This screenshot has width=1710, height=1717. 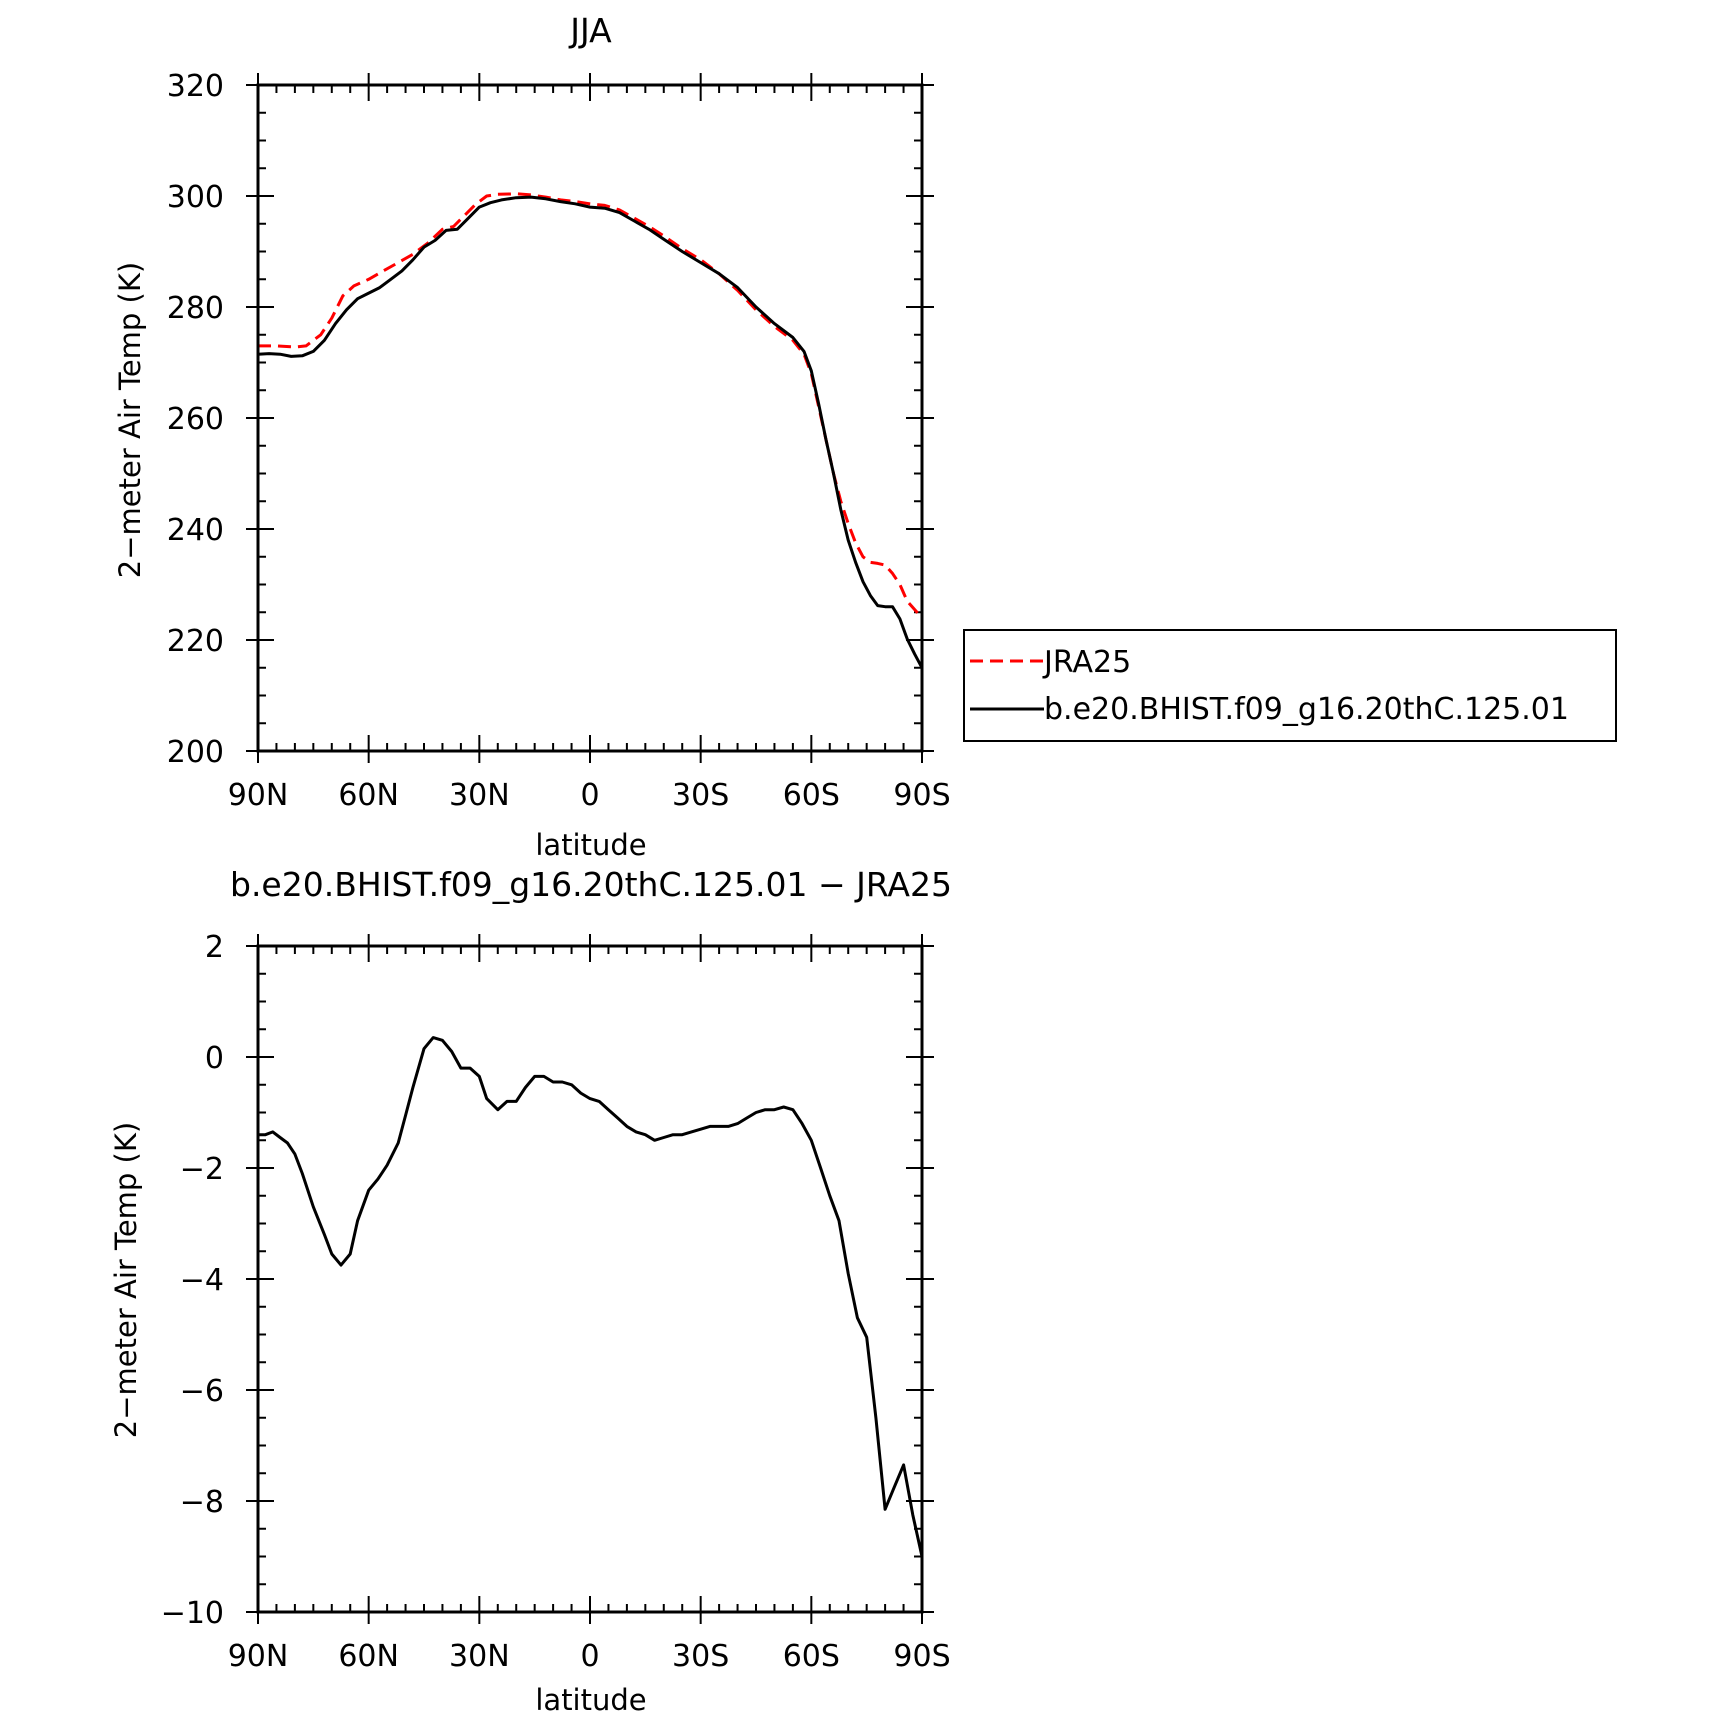 I want to click on bottom-x-axis-label: latitude, so click(x=590, y=1697).